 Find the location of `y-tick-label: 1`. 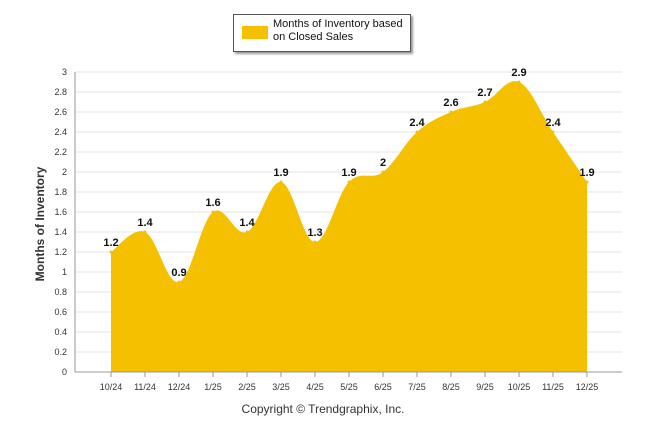

y-tick-label: 1 is located at coordinates (64, 272).